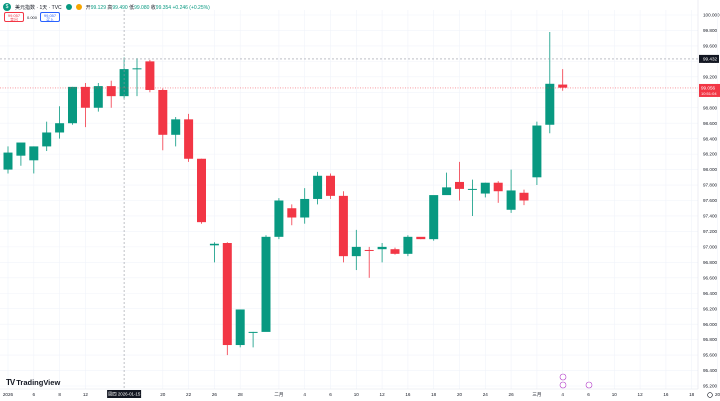  What do you see at coordinates (710, 231) in the screenshot?
I see `y-tick-label: 97.200` at bounding box center [710, 231].